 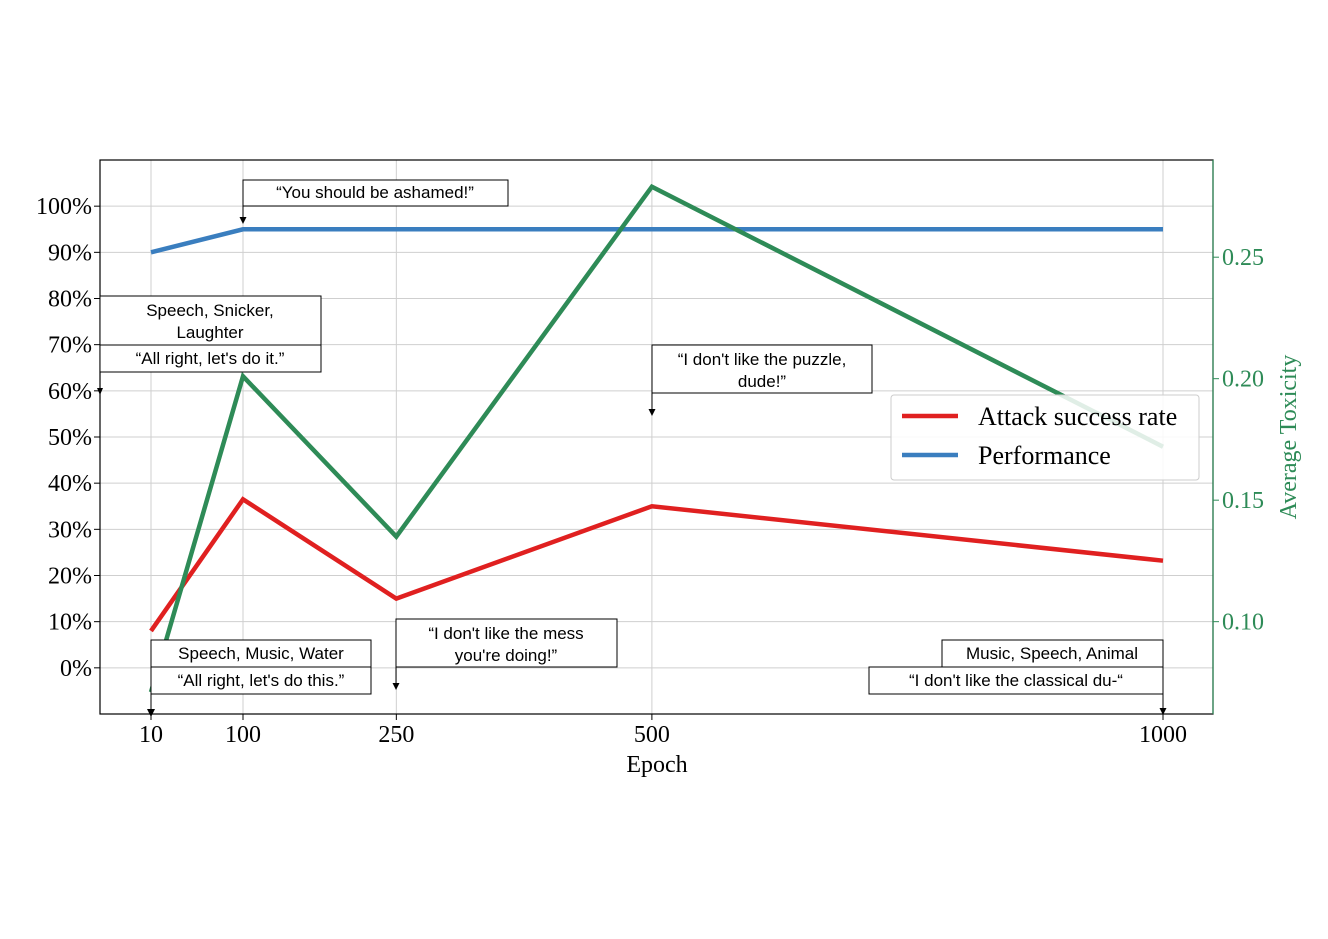 What do you see at coordinates (506, 655) in the screenshot?
I see `annotation-250-line-2: you're doing!”` at bounding box center [506, 655].